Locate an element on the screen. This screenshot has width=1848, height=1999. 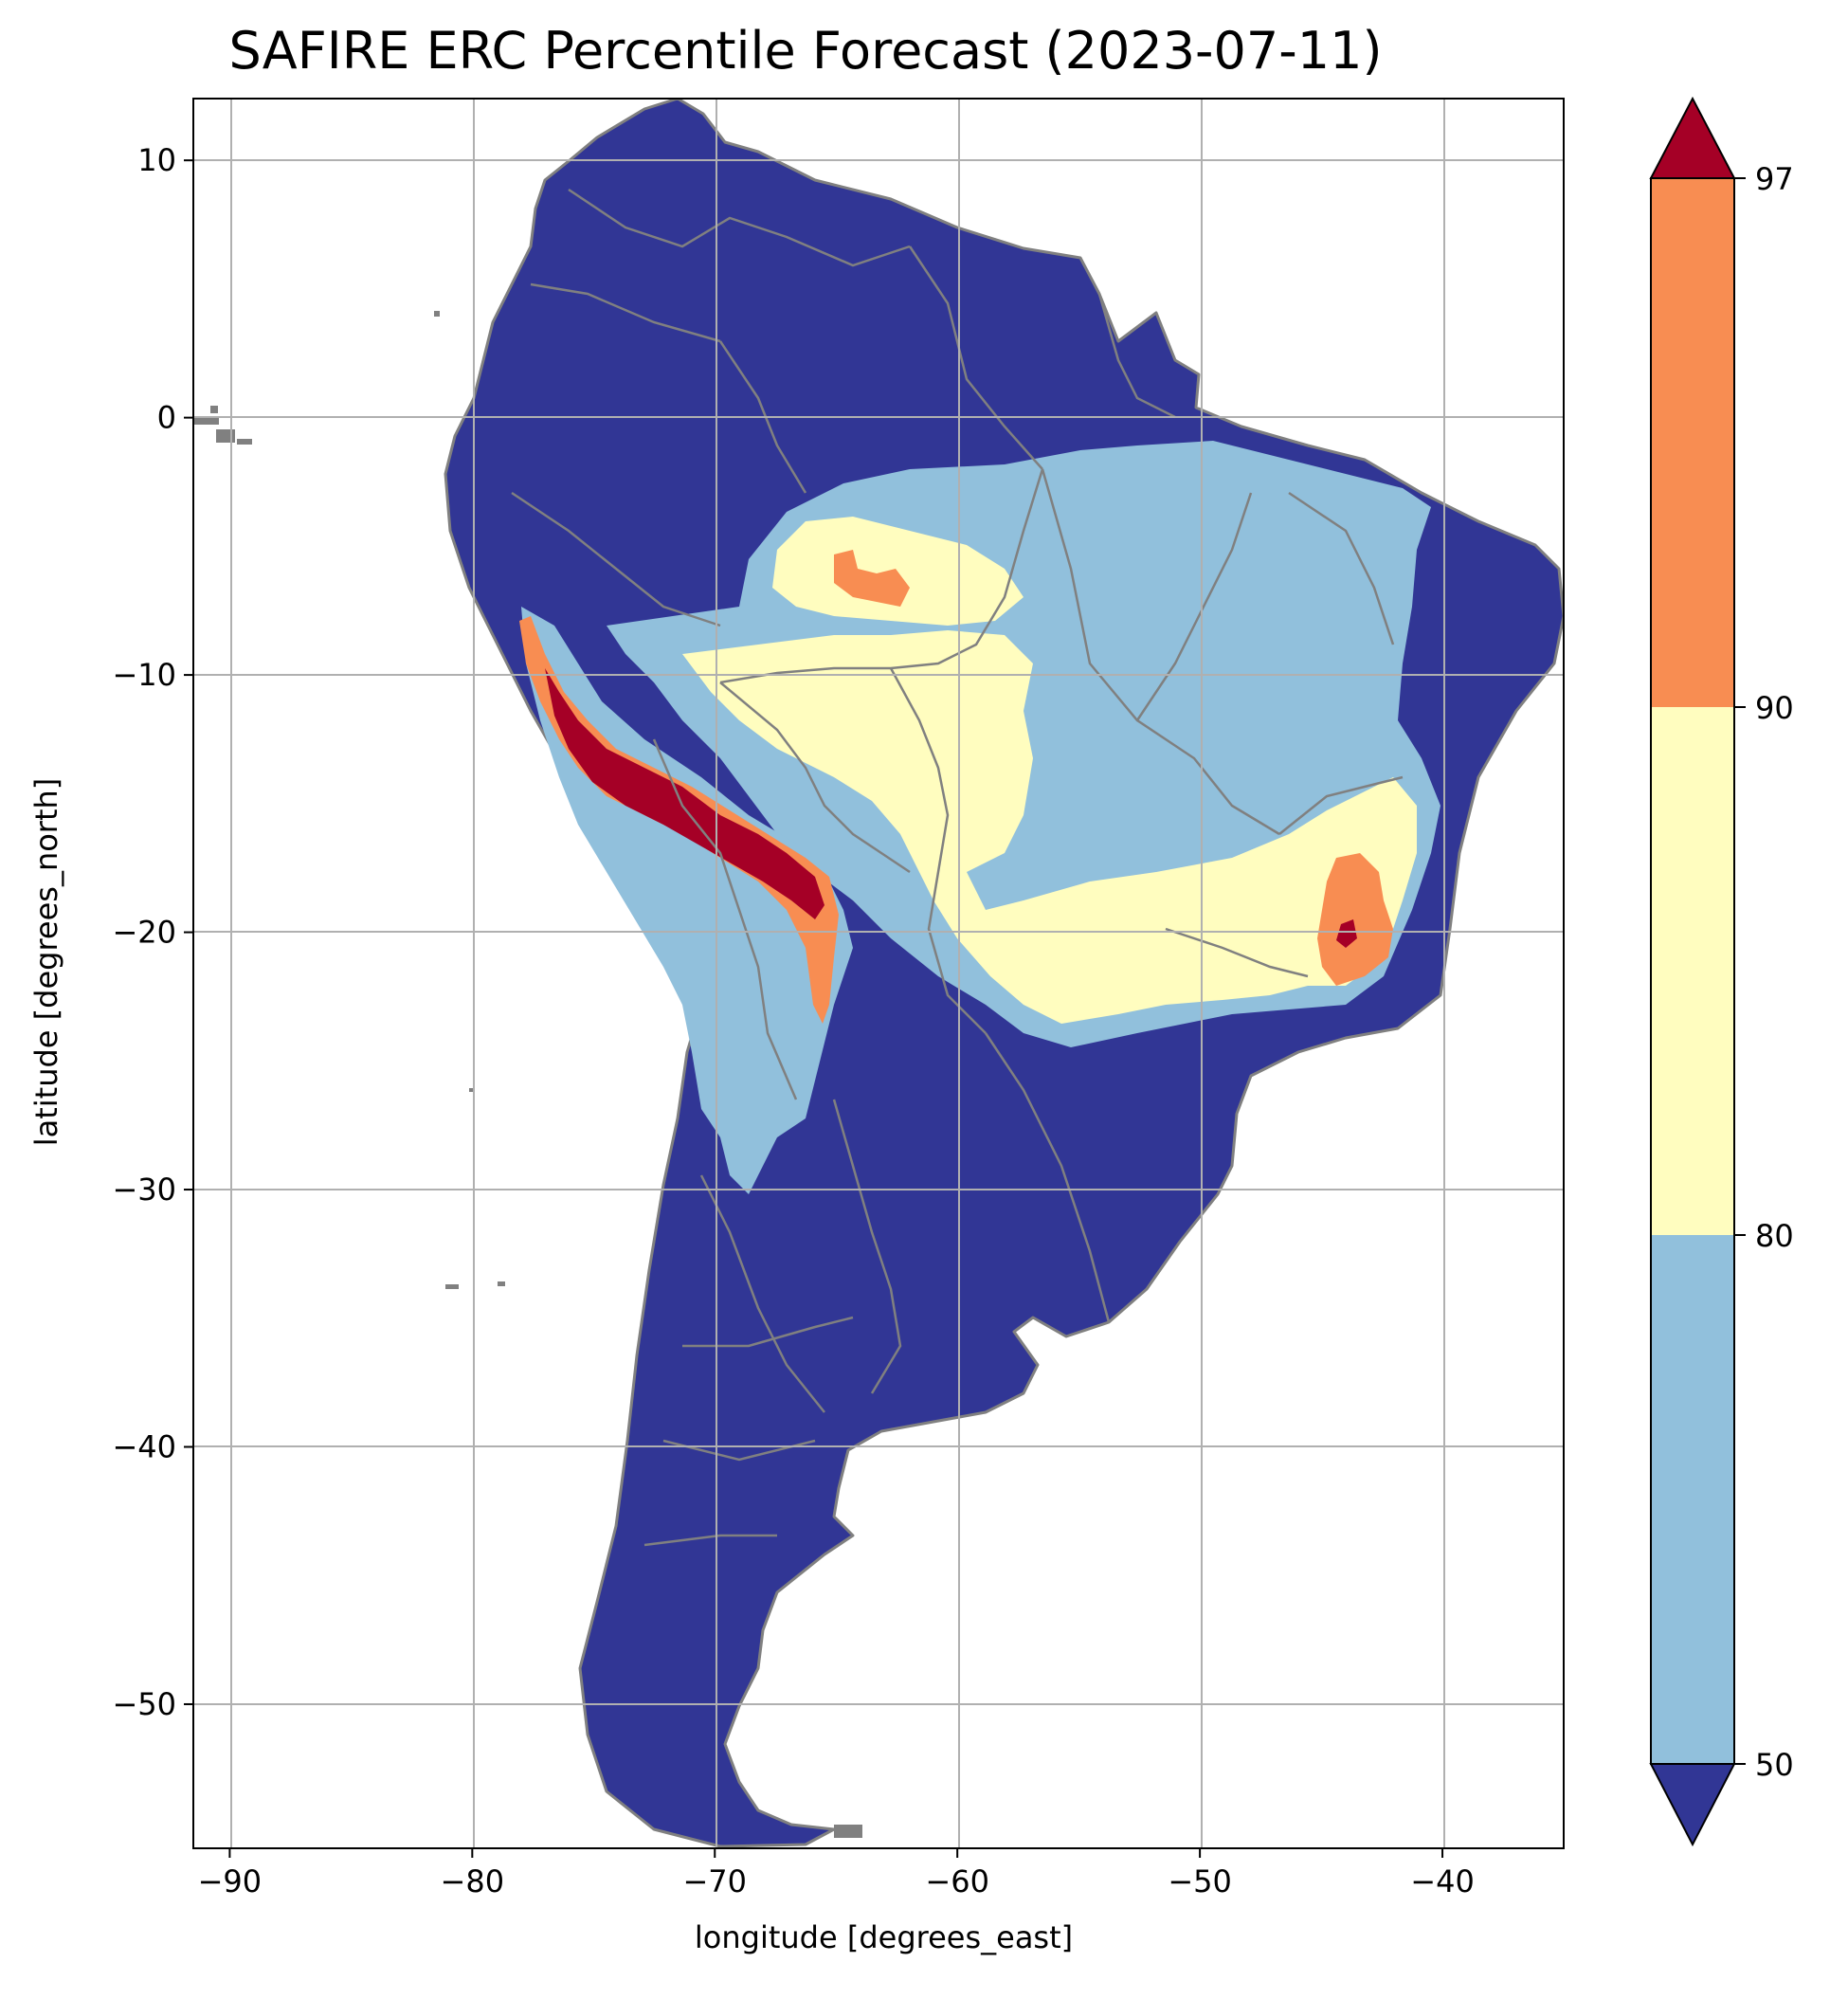
x-tick-label: −90 is located at coordinates (231, 1881).